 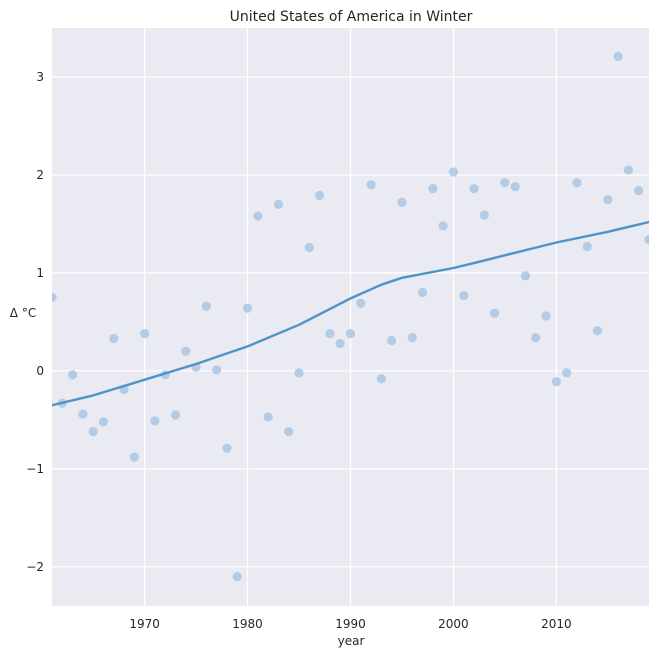 I want to click on chart-title: United States of America in Winter, so click(x=351, y=17).